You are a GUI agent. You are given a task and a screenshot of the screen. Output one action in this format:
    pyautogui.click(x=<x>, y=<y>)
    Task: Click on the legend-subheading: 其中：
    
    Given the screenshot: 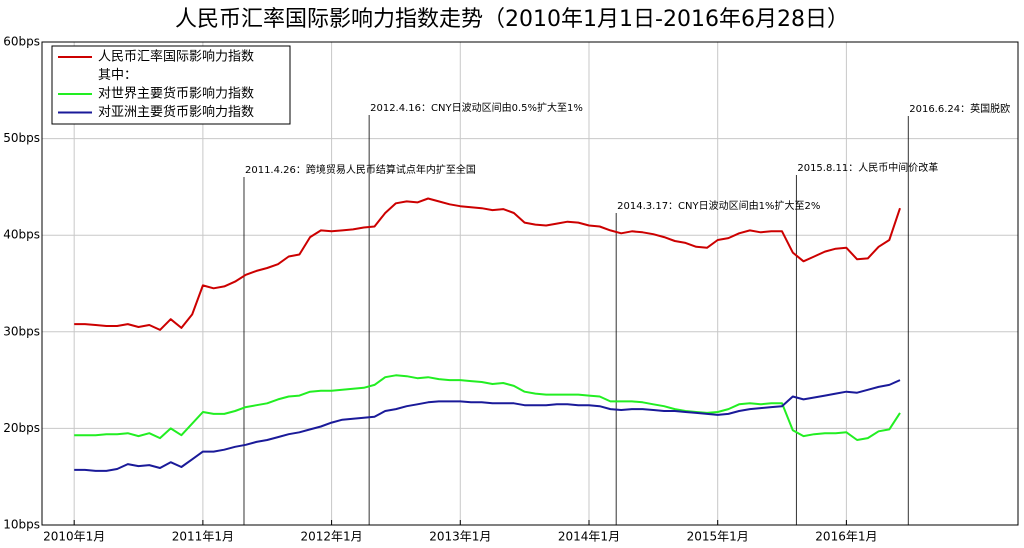 What is the action you would take?
    pyautogui.click(x=117, y=75)
    